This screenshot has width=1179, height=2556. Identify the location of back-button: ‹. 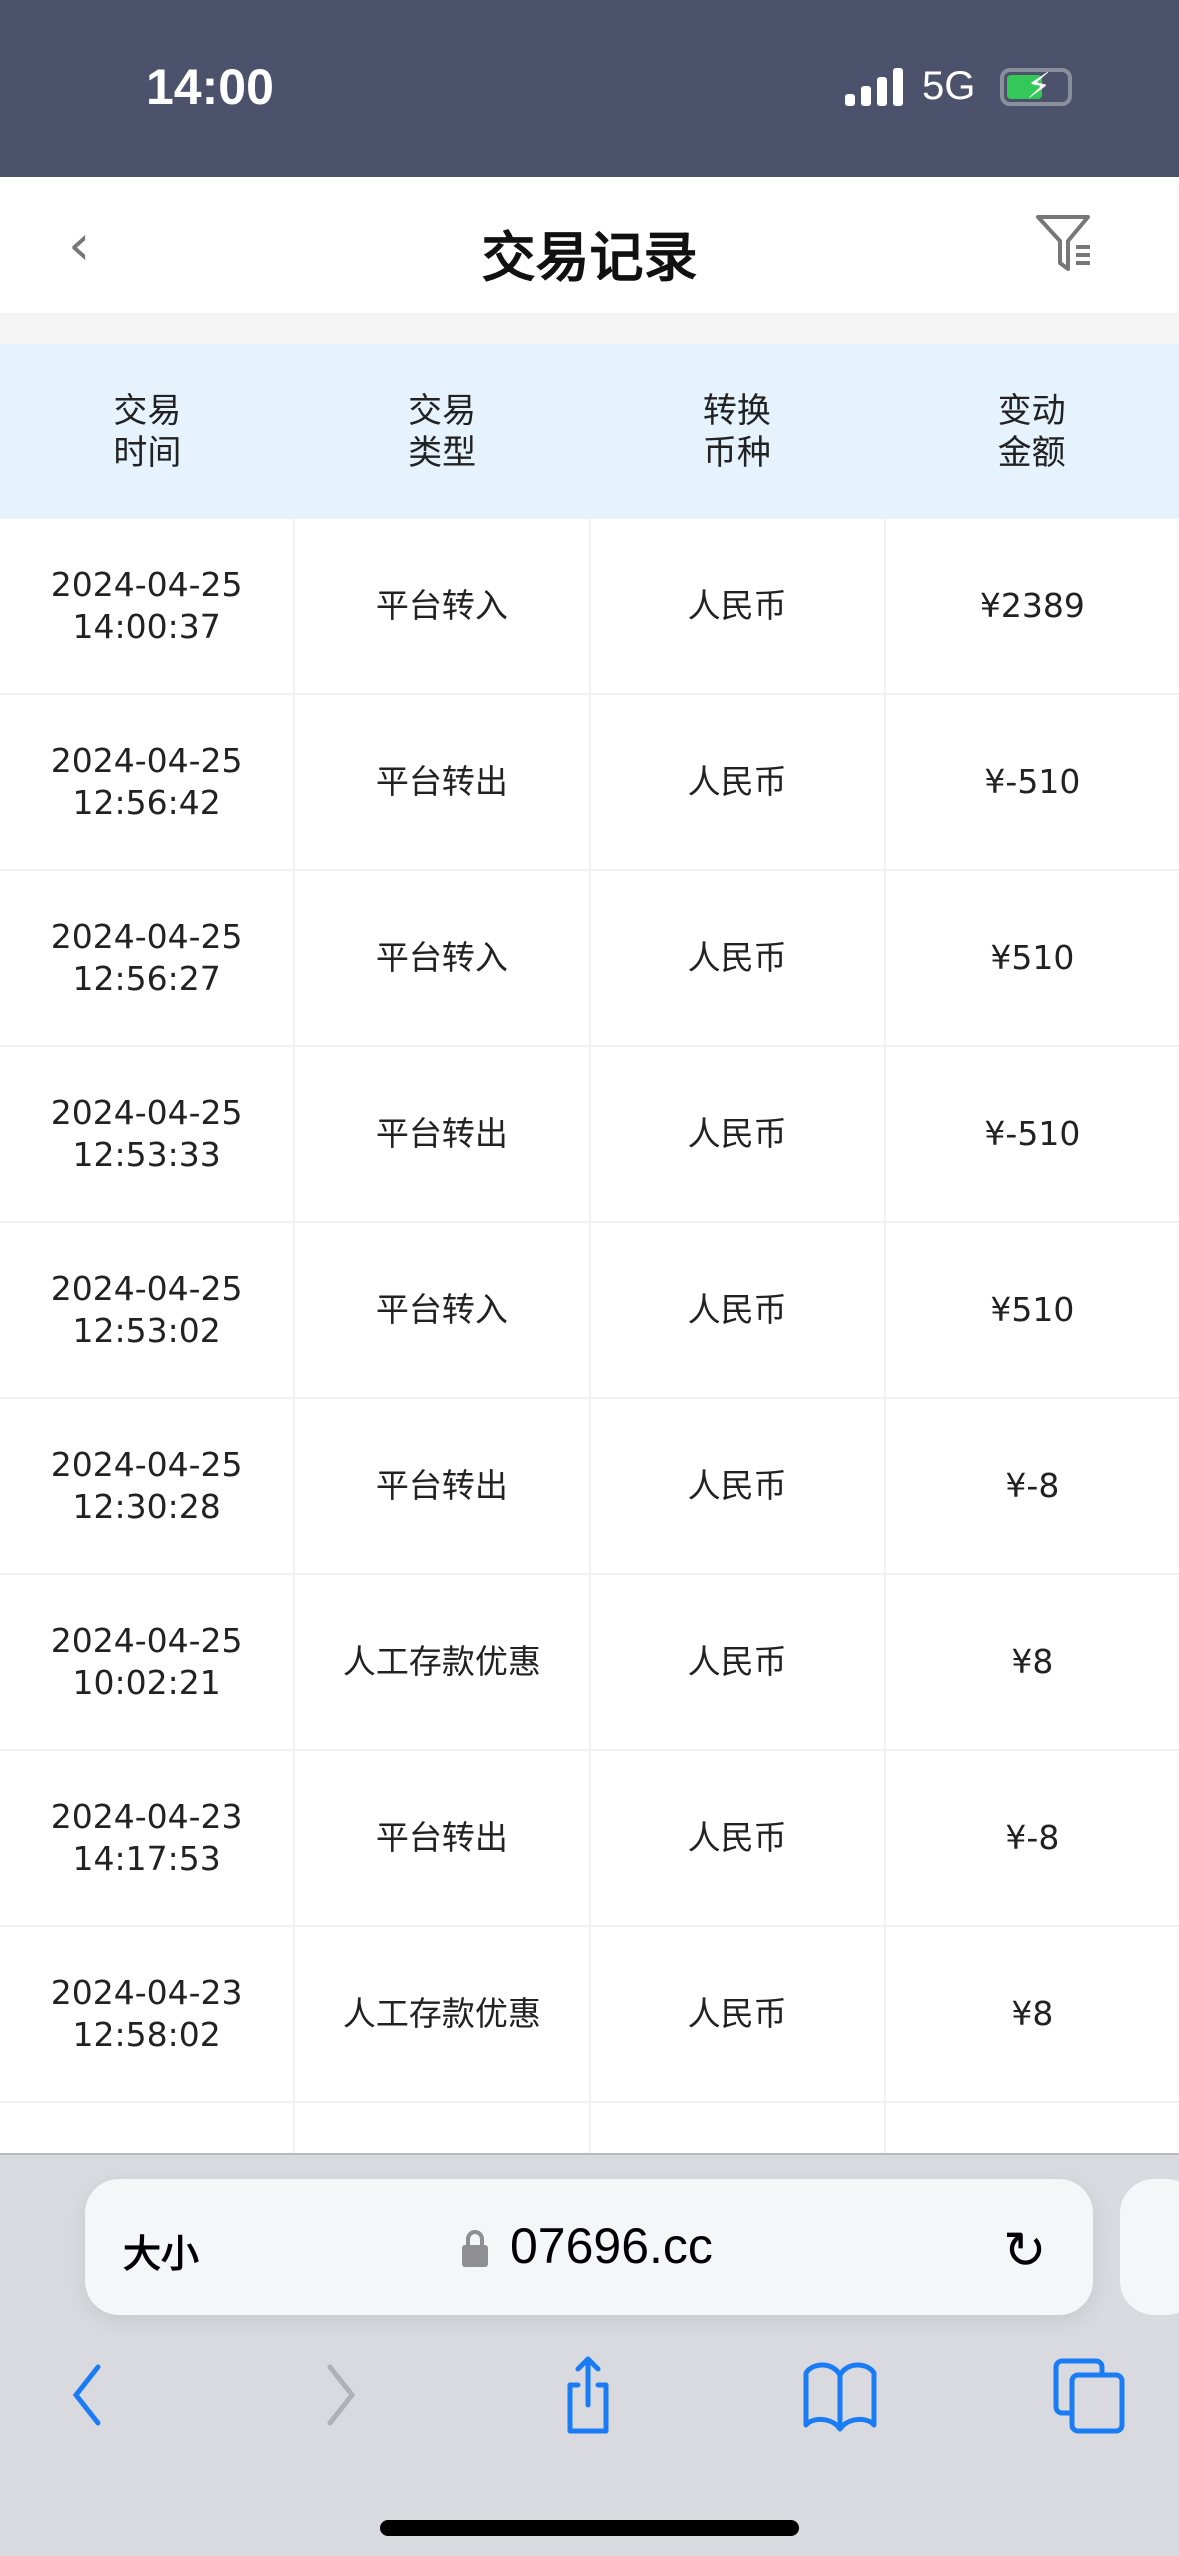
(79, 245).